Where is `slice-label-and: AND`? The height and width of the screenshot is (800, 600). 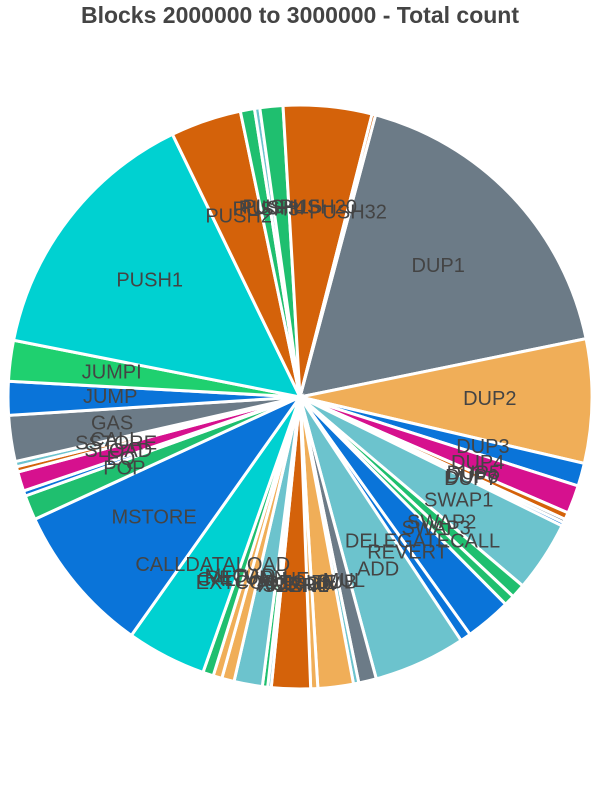
slice-label-and: AND is located at coordinates (277, 585).